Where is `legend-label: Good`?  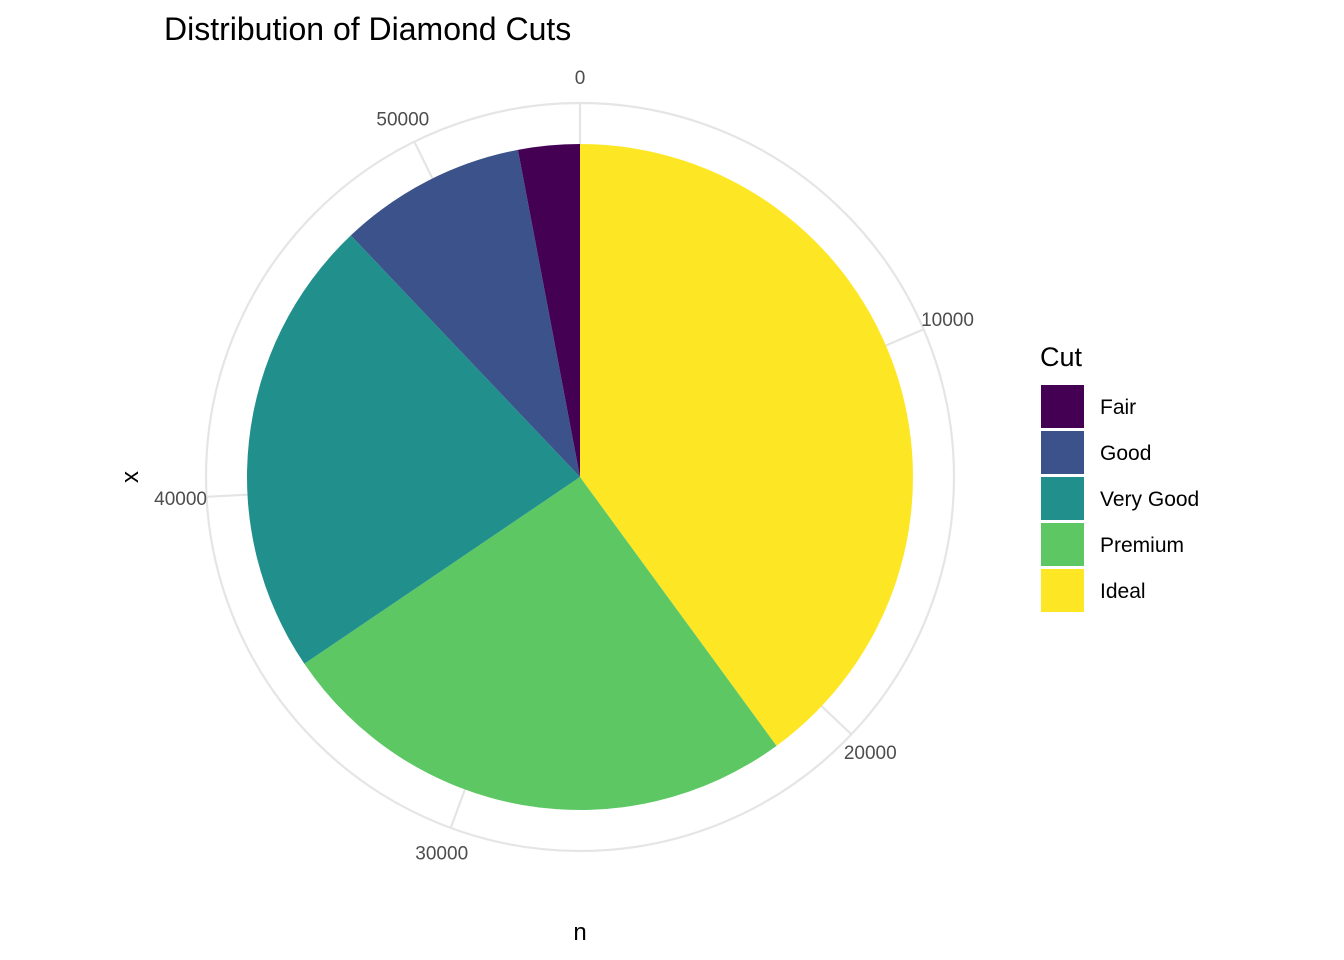
legend-label: Good is located at coordinates (1125, 453).